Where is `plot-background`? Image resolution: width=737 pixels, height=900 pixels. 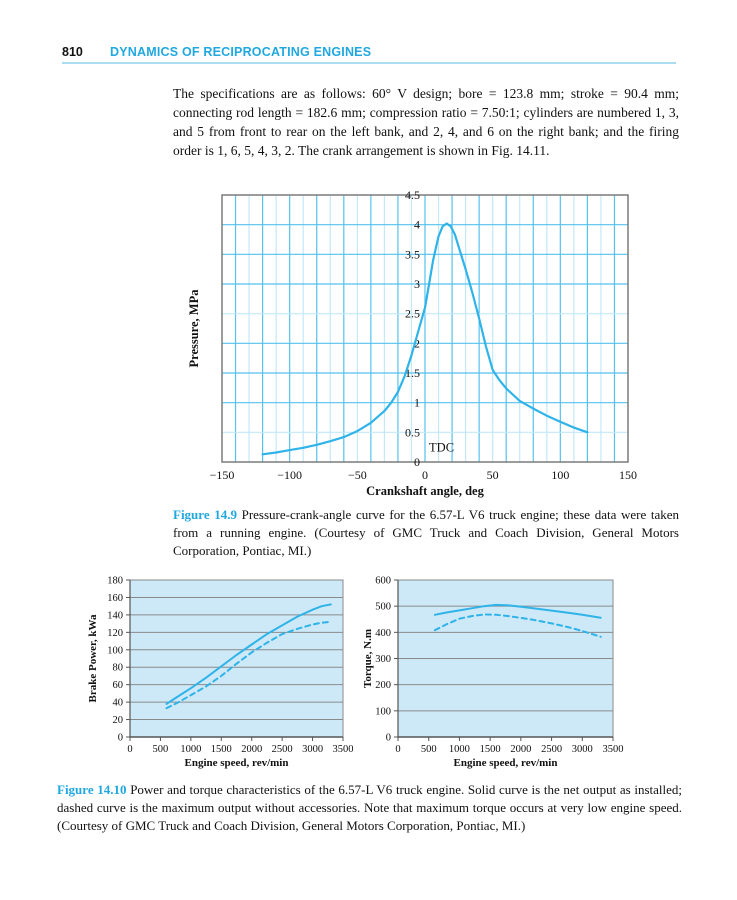 plot-background is located at coordinates (236, 658).